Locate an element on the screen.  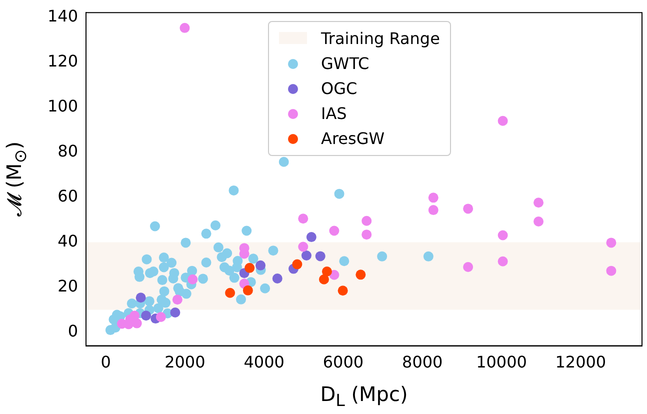
x-tick-label: 10000 is located at coordinates (501, 362).